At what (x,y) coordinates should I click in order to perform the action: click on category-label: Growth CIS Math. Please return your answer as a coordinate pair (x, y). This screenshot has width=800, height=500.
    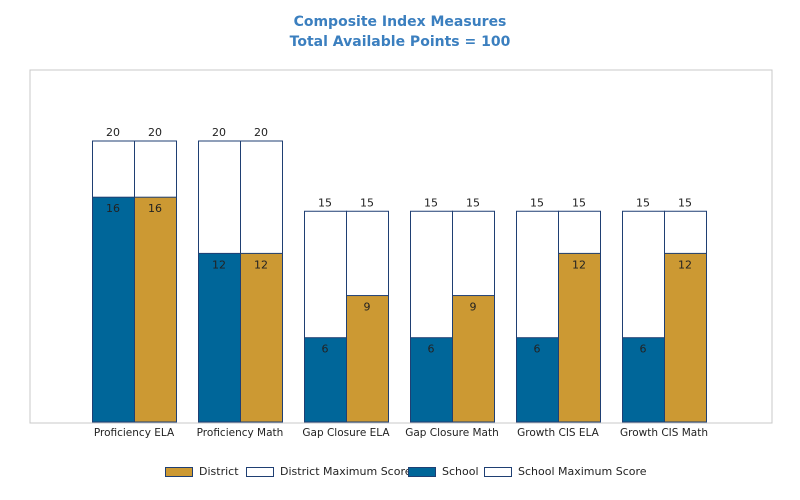
    Looking at the image, I should click on (664, 433).